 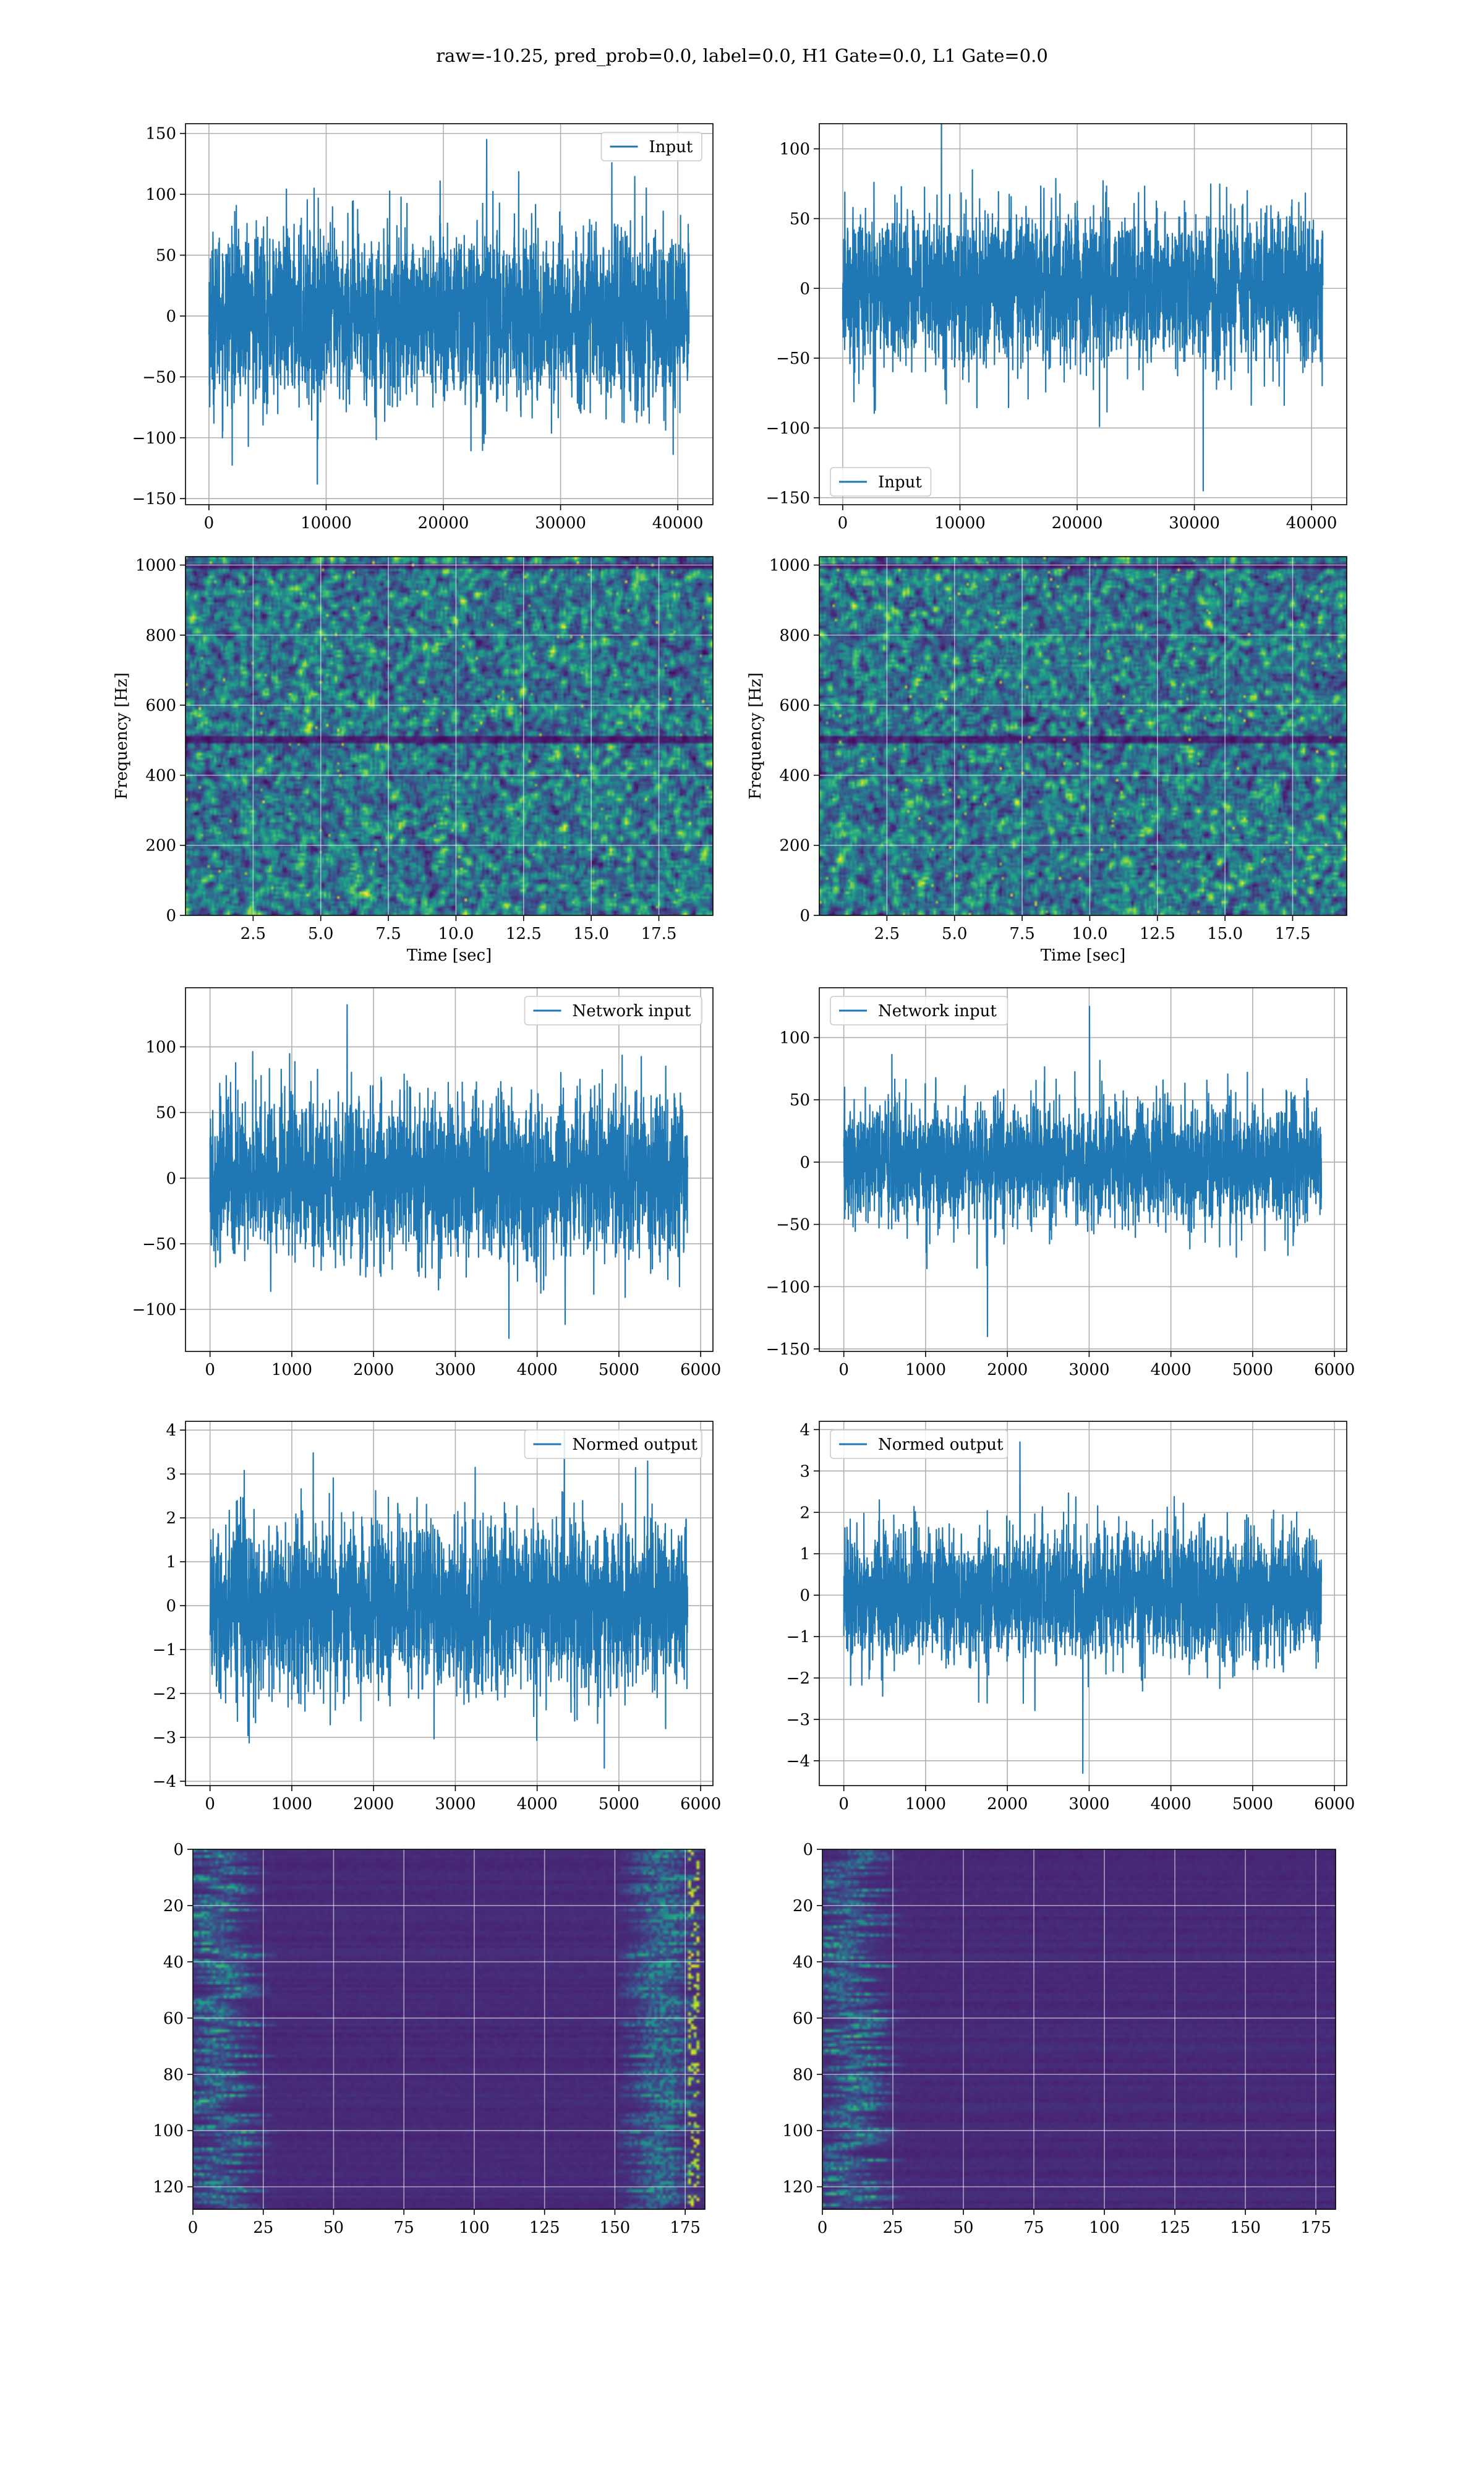 I want to click on y-tick-label: −4, so click(x=798, y=1761).